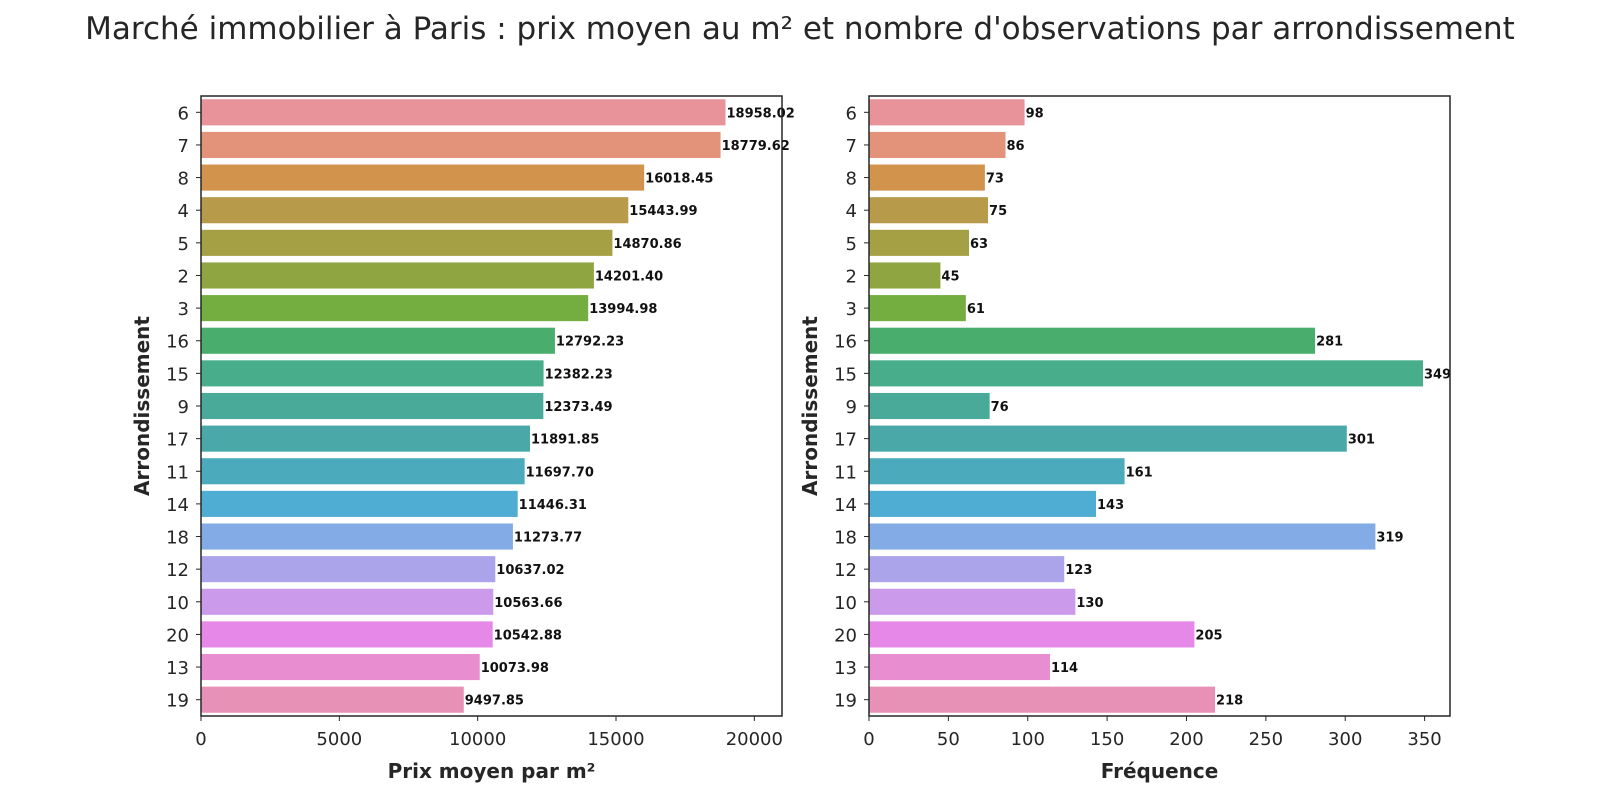  I want to click on price-value-label: 12382.23, so click(579, 374).